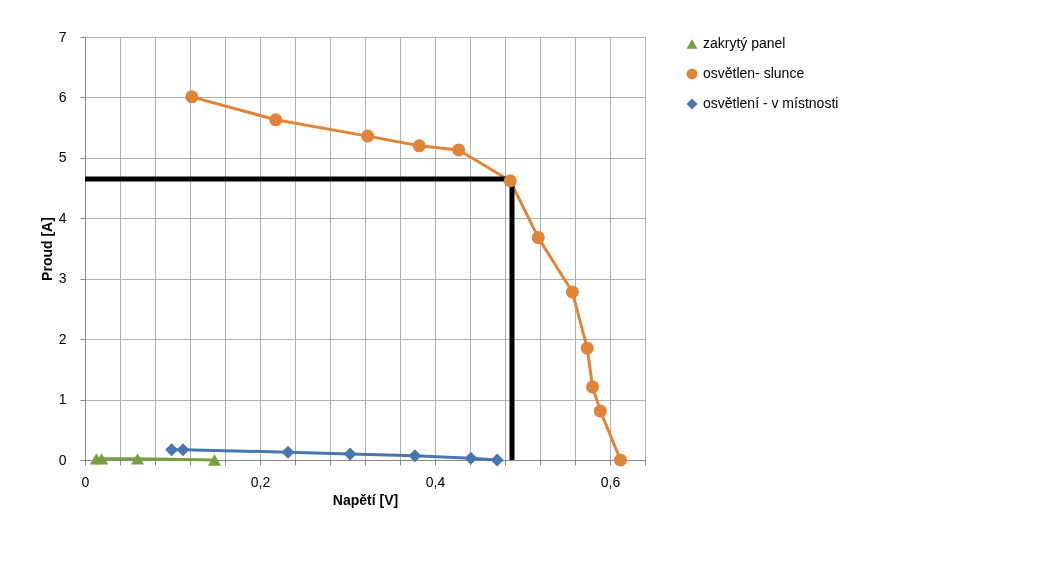  Describe the element at coordinates (62, 278) in the screenshot. I see `y-tick-label: 3` at that location.